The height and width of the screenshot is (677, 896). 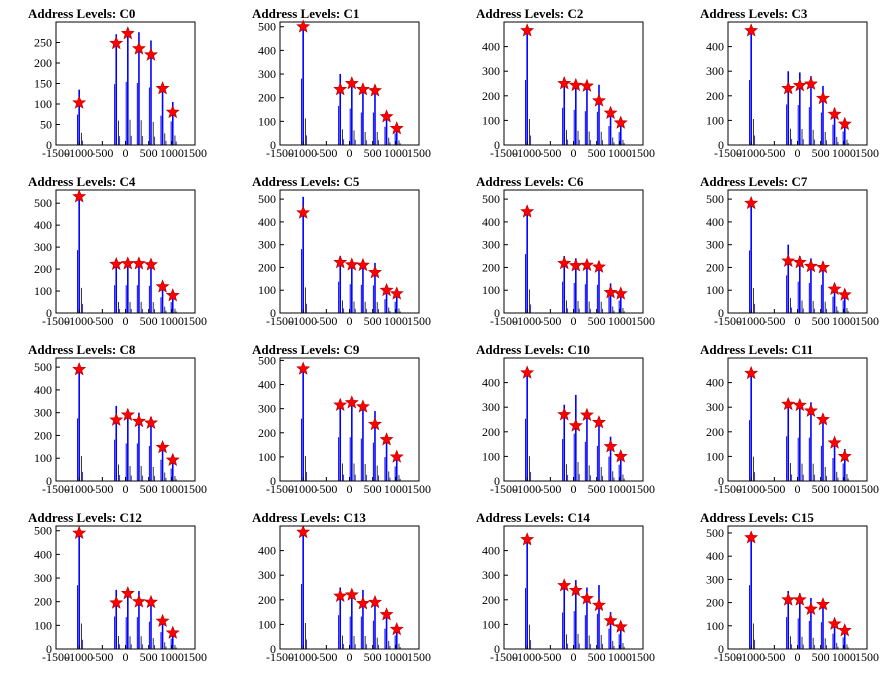 What do you see at coordinates (533, 349) in the screenshot?
I see `chart-title: Address Levels: C10` at bounding box center [533, 349].